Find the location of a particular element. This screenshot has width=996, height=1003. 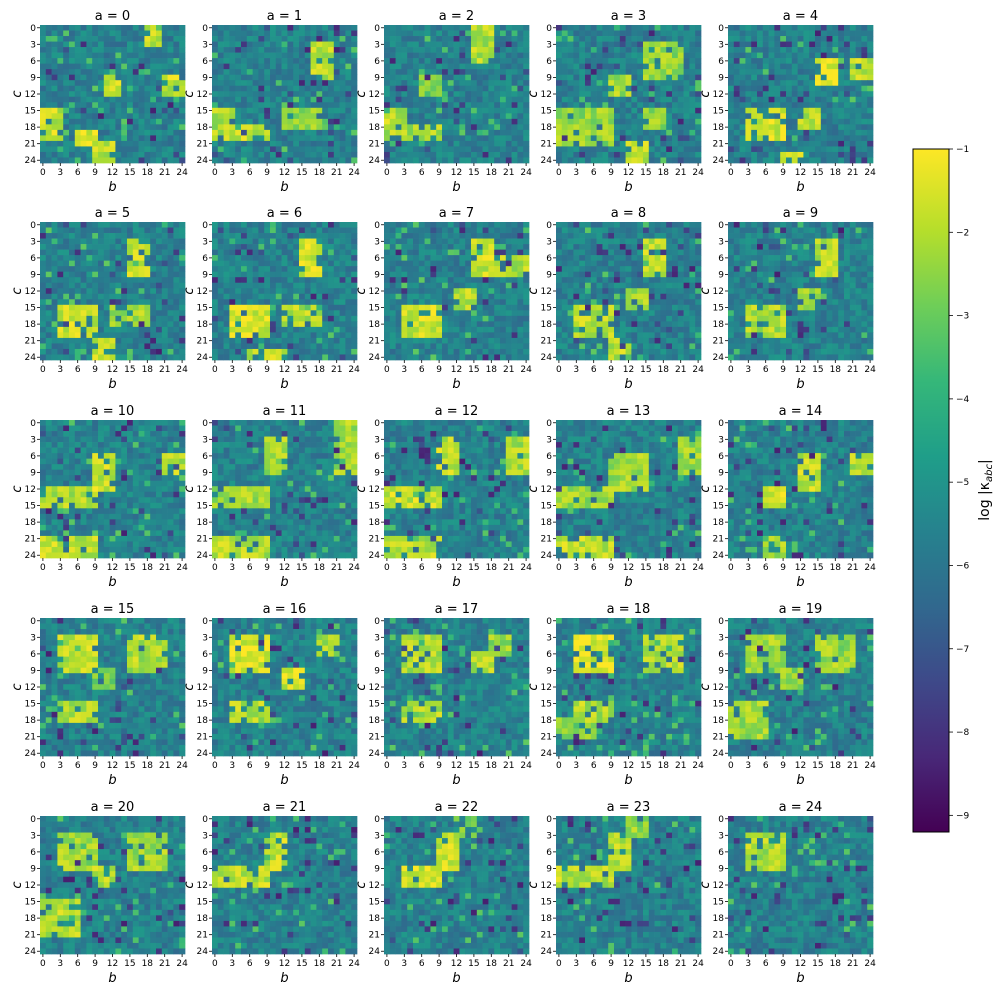

y-tick-label: 6 is located at coordinates (205, 62).